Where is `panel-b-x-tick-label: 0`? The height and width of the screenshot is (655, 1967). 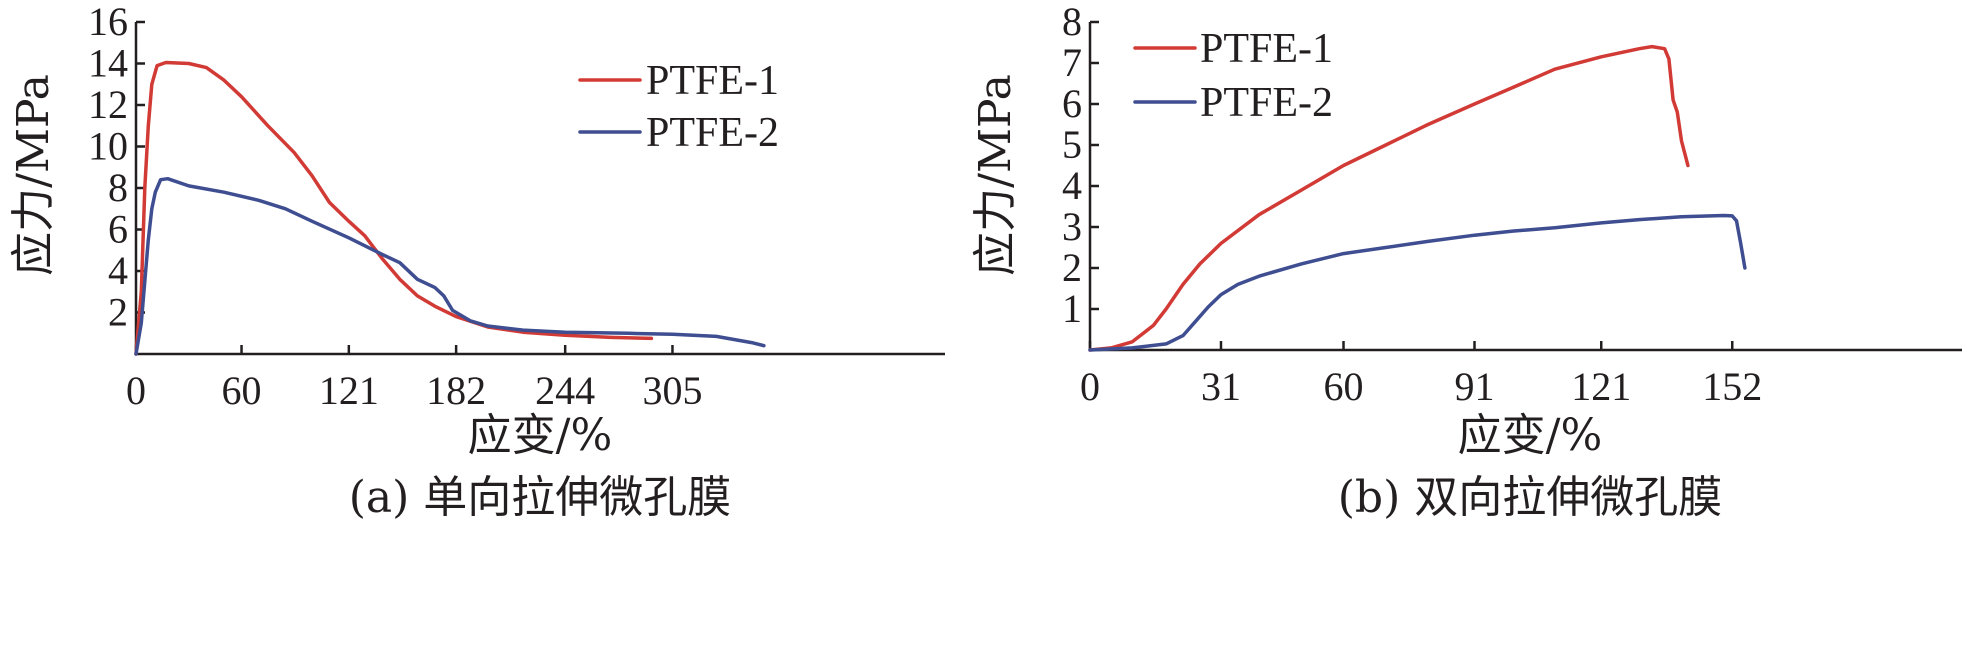 panel-b-x-tick-label: 0 is located at coordinates (1090, 386).